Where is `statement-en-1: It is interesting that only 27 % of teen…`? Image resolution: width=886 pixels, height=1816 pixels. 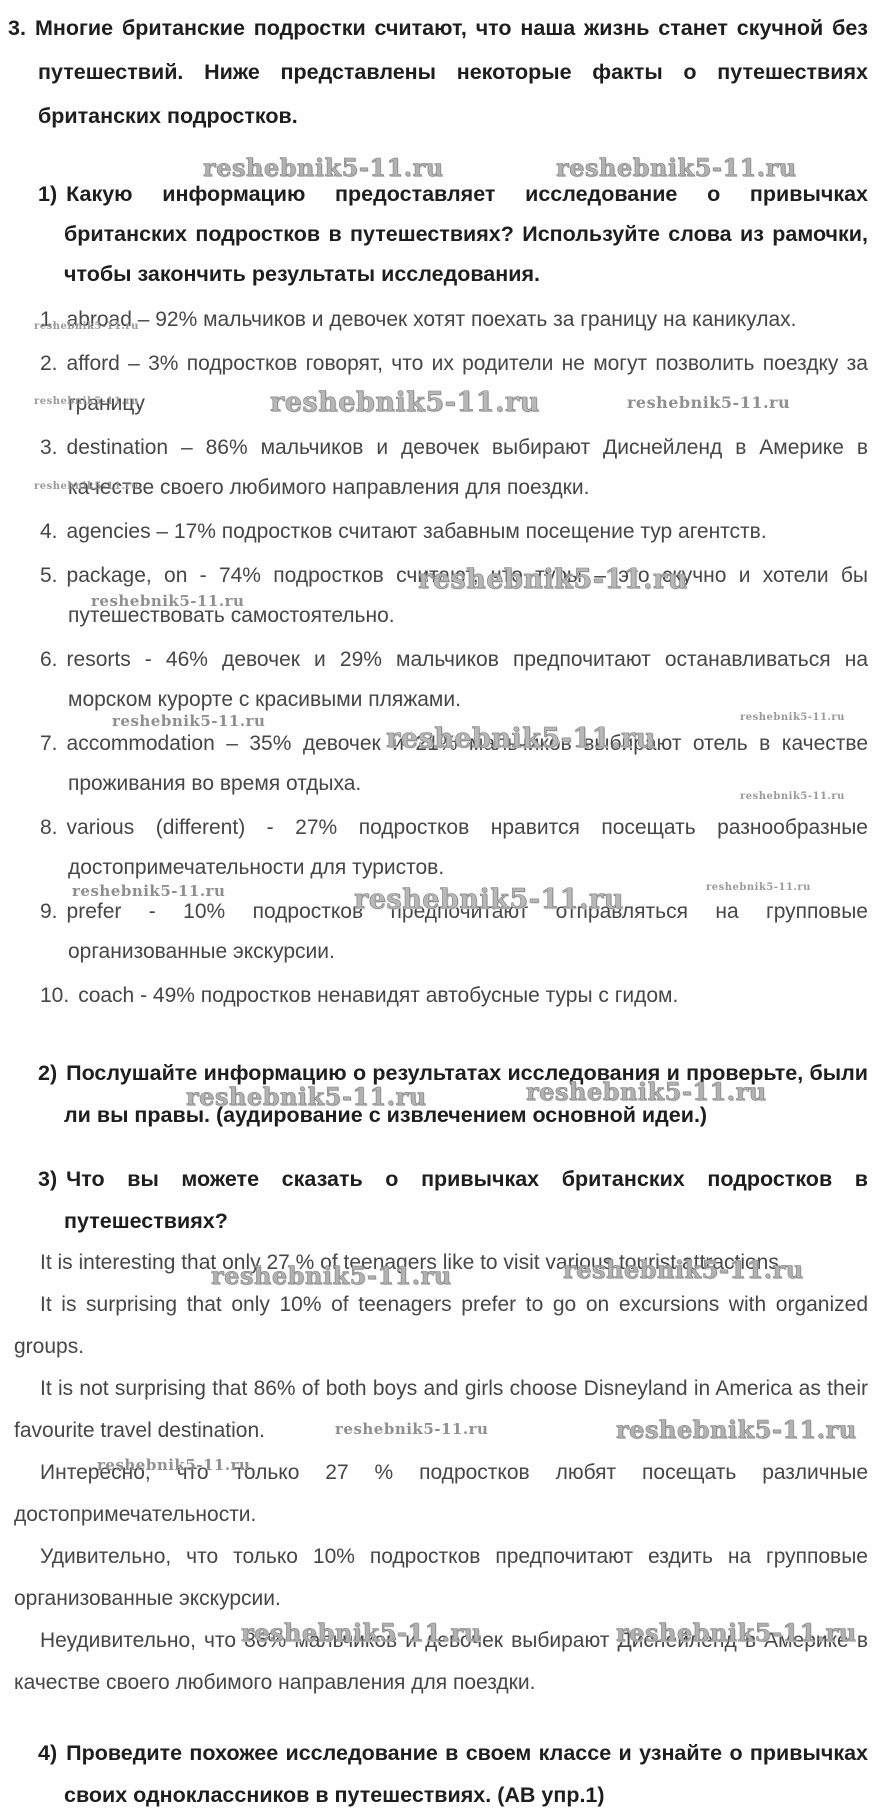 statement-en-1: It is interesting that only 27 % of teen… is located at coordinates (412, 1262).